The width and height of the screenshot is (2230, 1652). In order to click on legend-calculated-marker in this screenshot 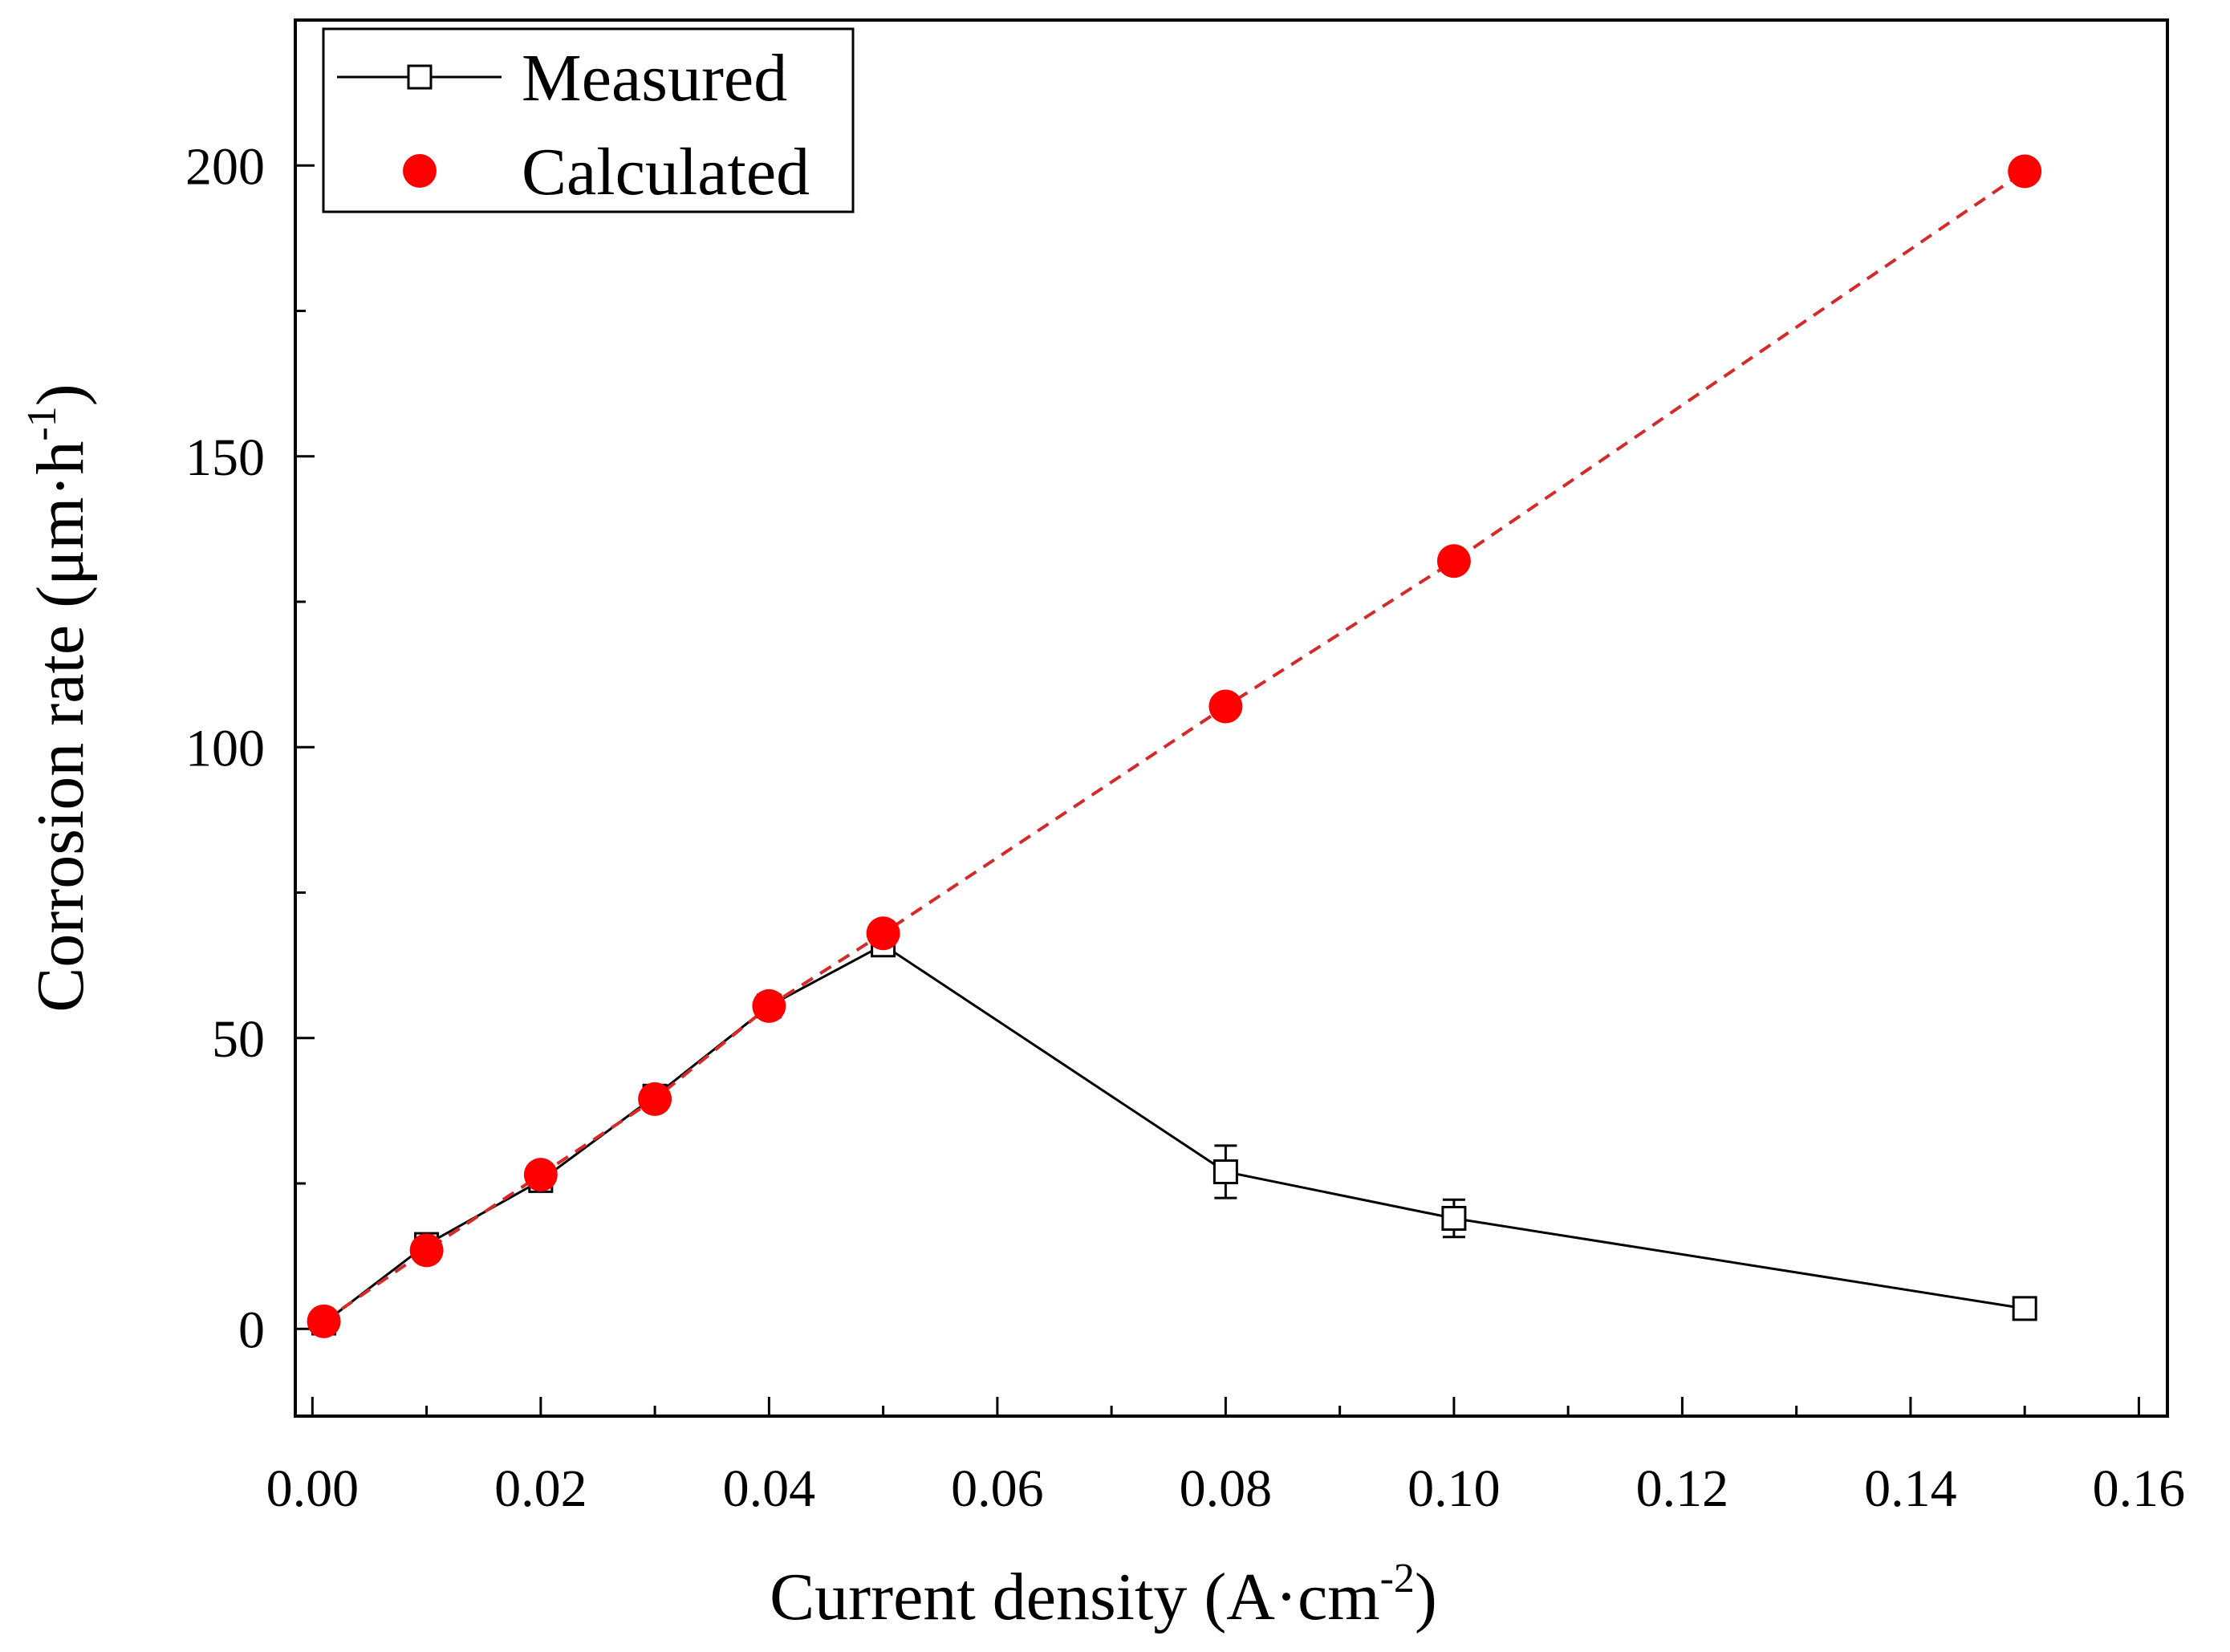, I will do `click(420, 171)`.